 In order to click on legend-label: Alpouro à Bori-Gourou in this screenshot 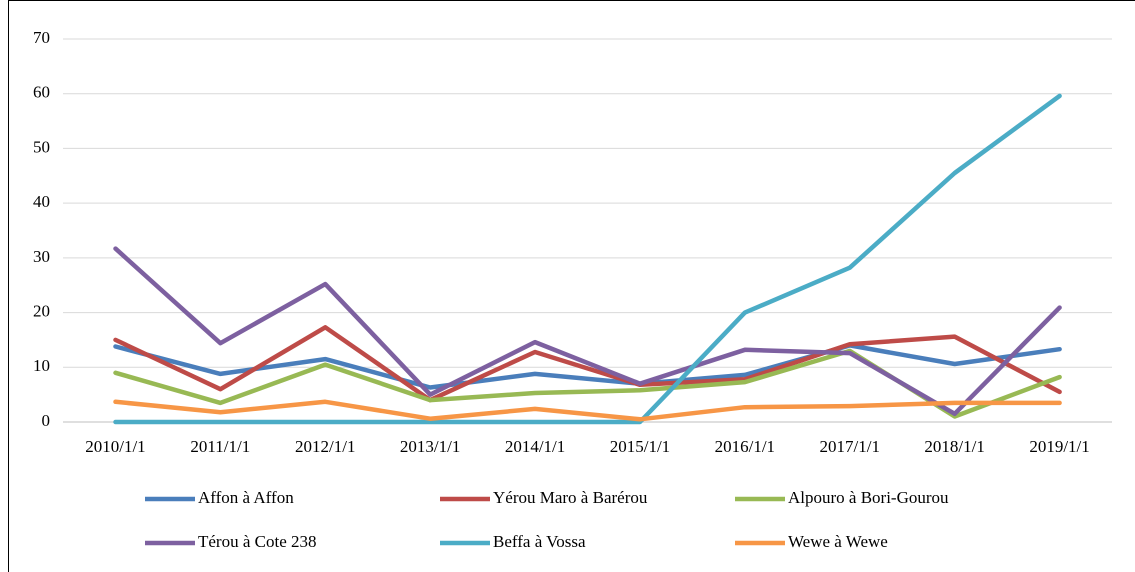, I will do `click(868, 497)`.